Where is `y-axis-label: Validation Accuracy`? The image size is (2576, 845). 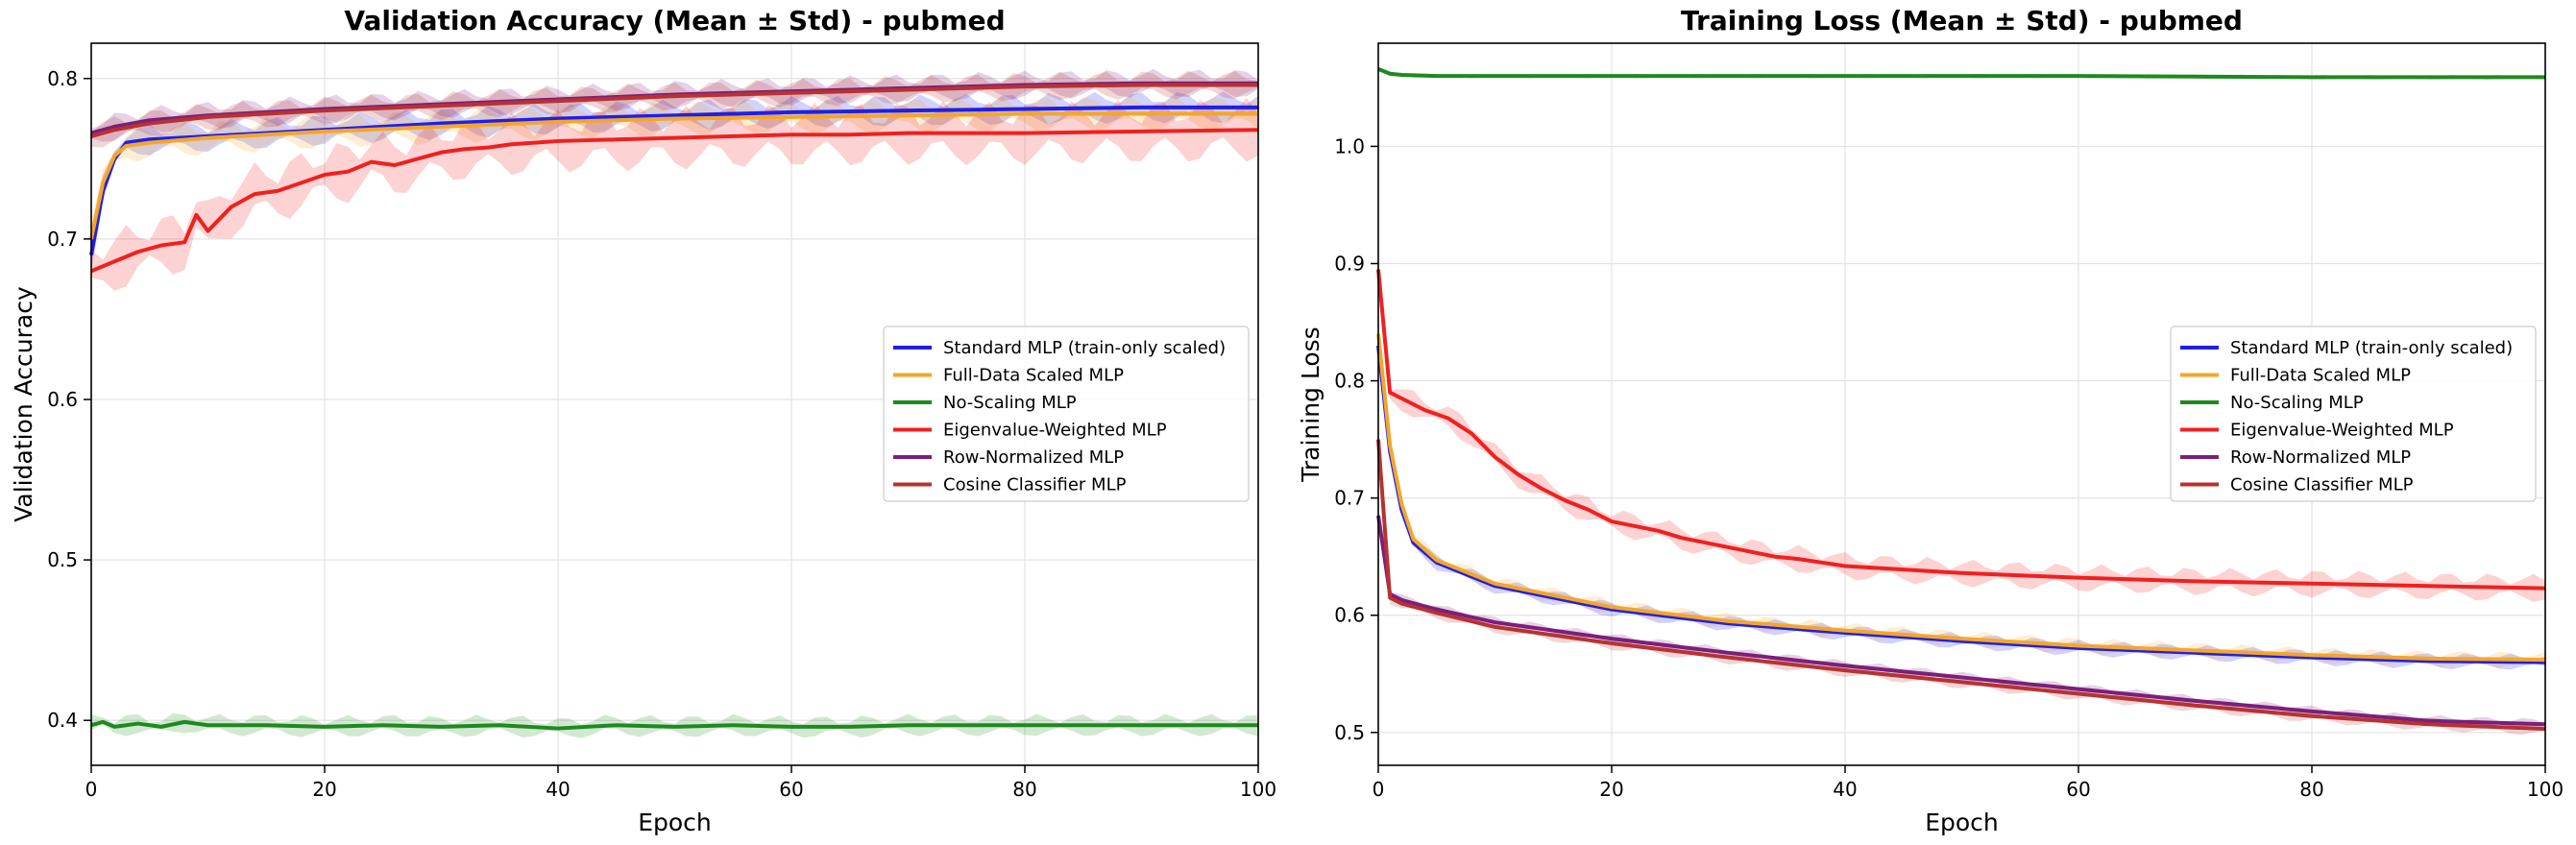 y-axis-label: Validation Accuracy is located at coordinates (23, 404).